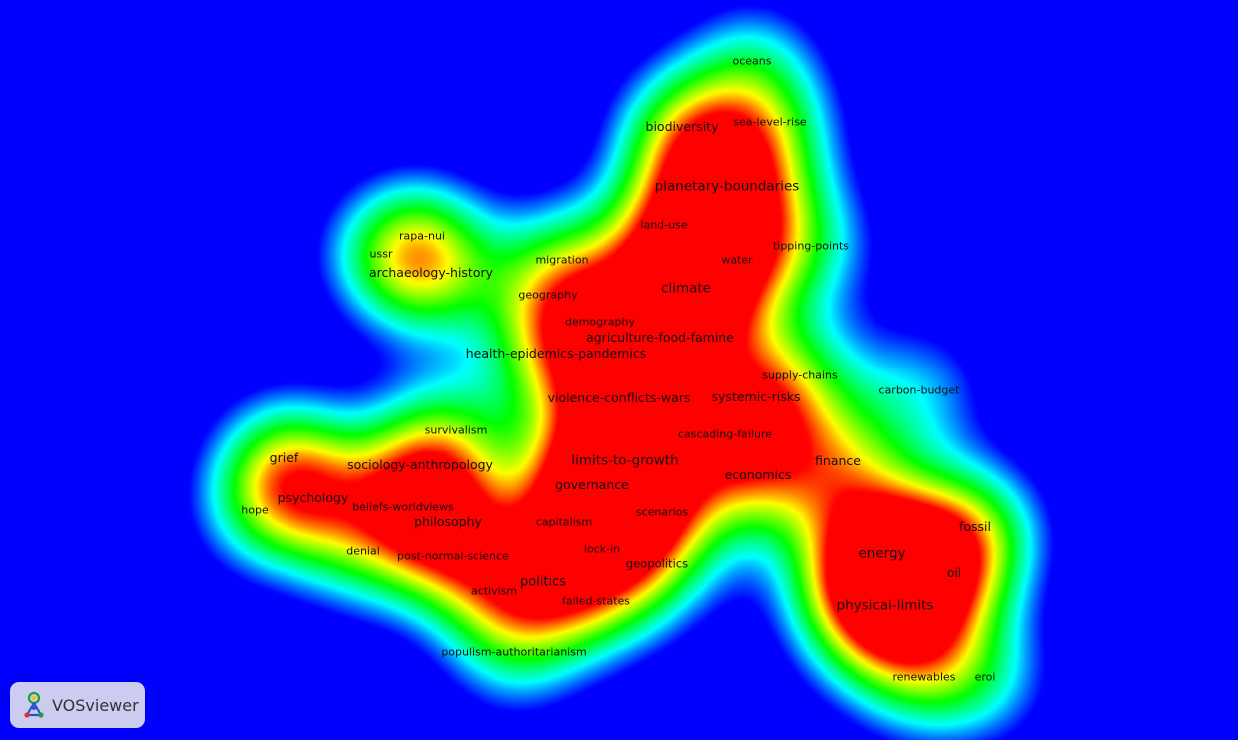 Image resolution: width=1238 pixels, height=740 pixels. I want to click on term-sea-level-rise: sea-level-rise, so click(770, 122).